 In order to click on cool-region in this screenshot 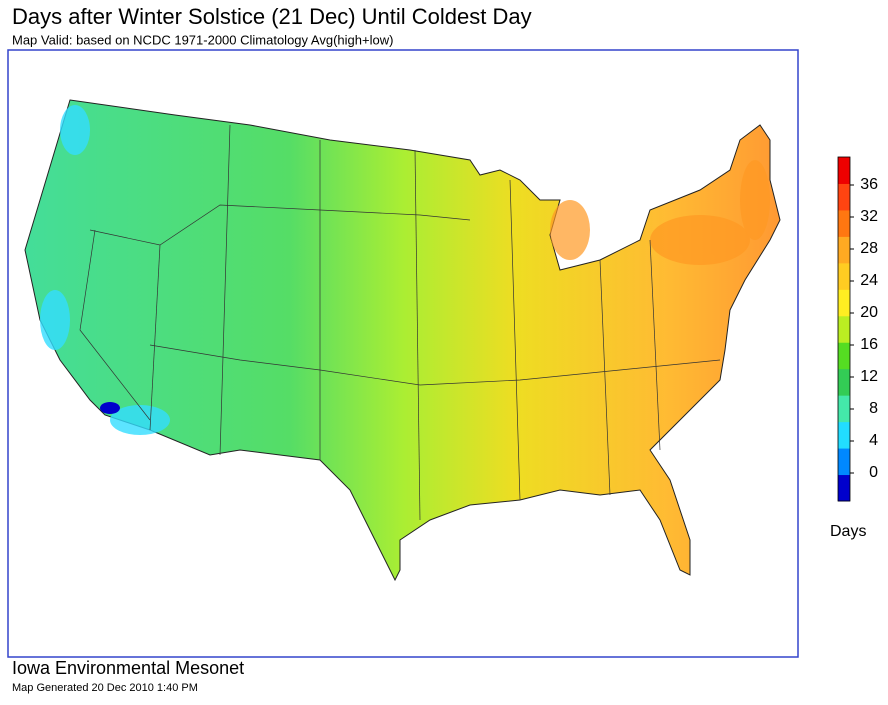, I will do `click(105, 270)`.